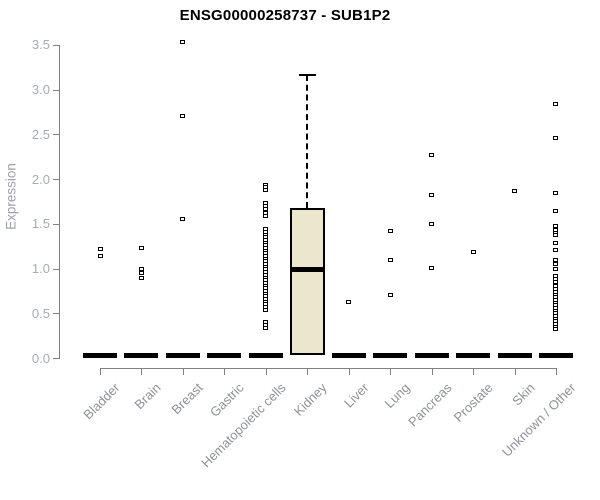 The image size is (600, 500). Describe the element at coordinates (40, 45) in the screenshot. I see `y-tick-label: 3.5` at that location.